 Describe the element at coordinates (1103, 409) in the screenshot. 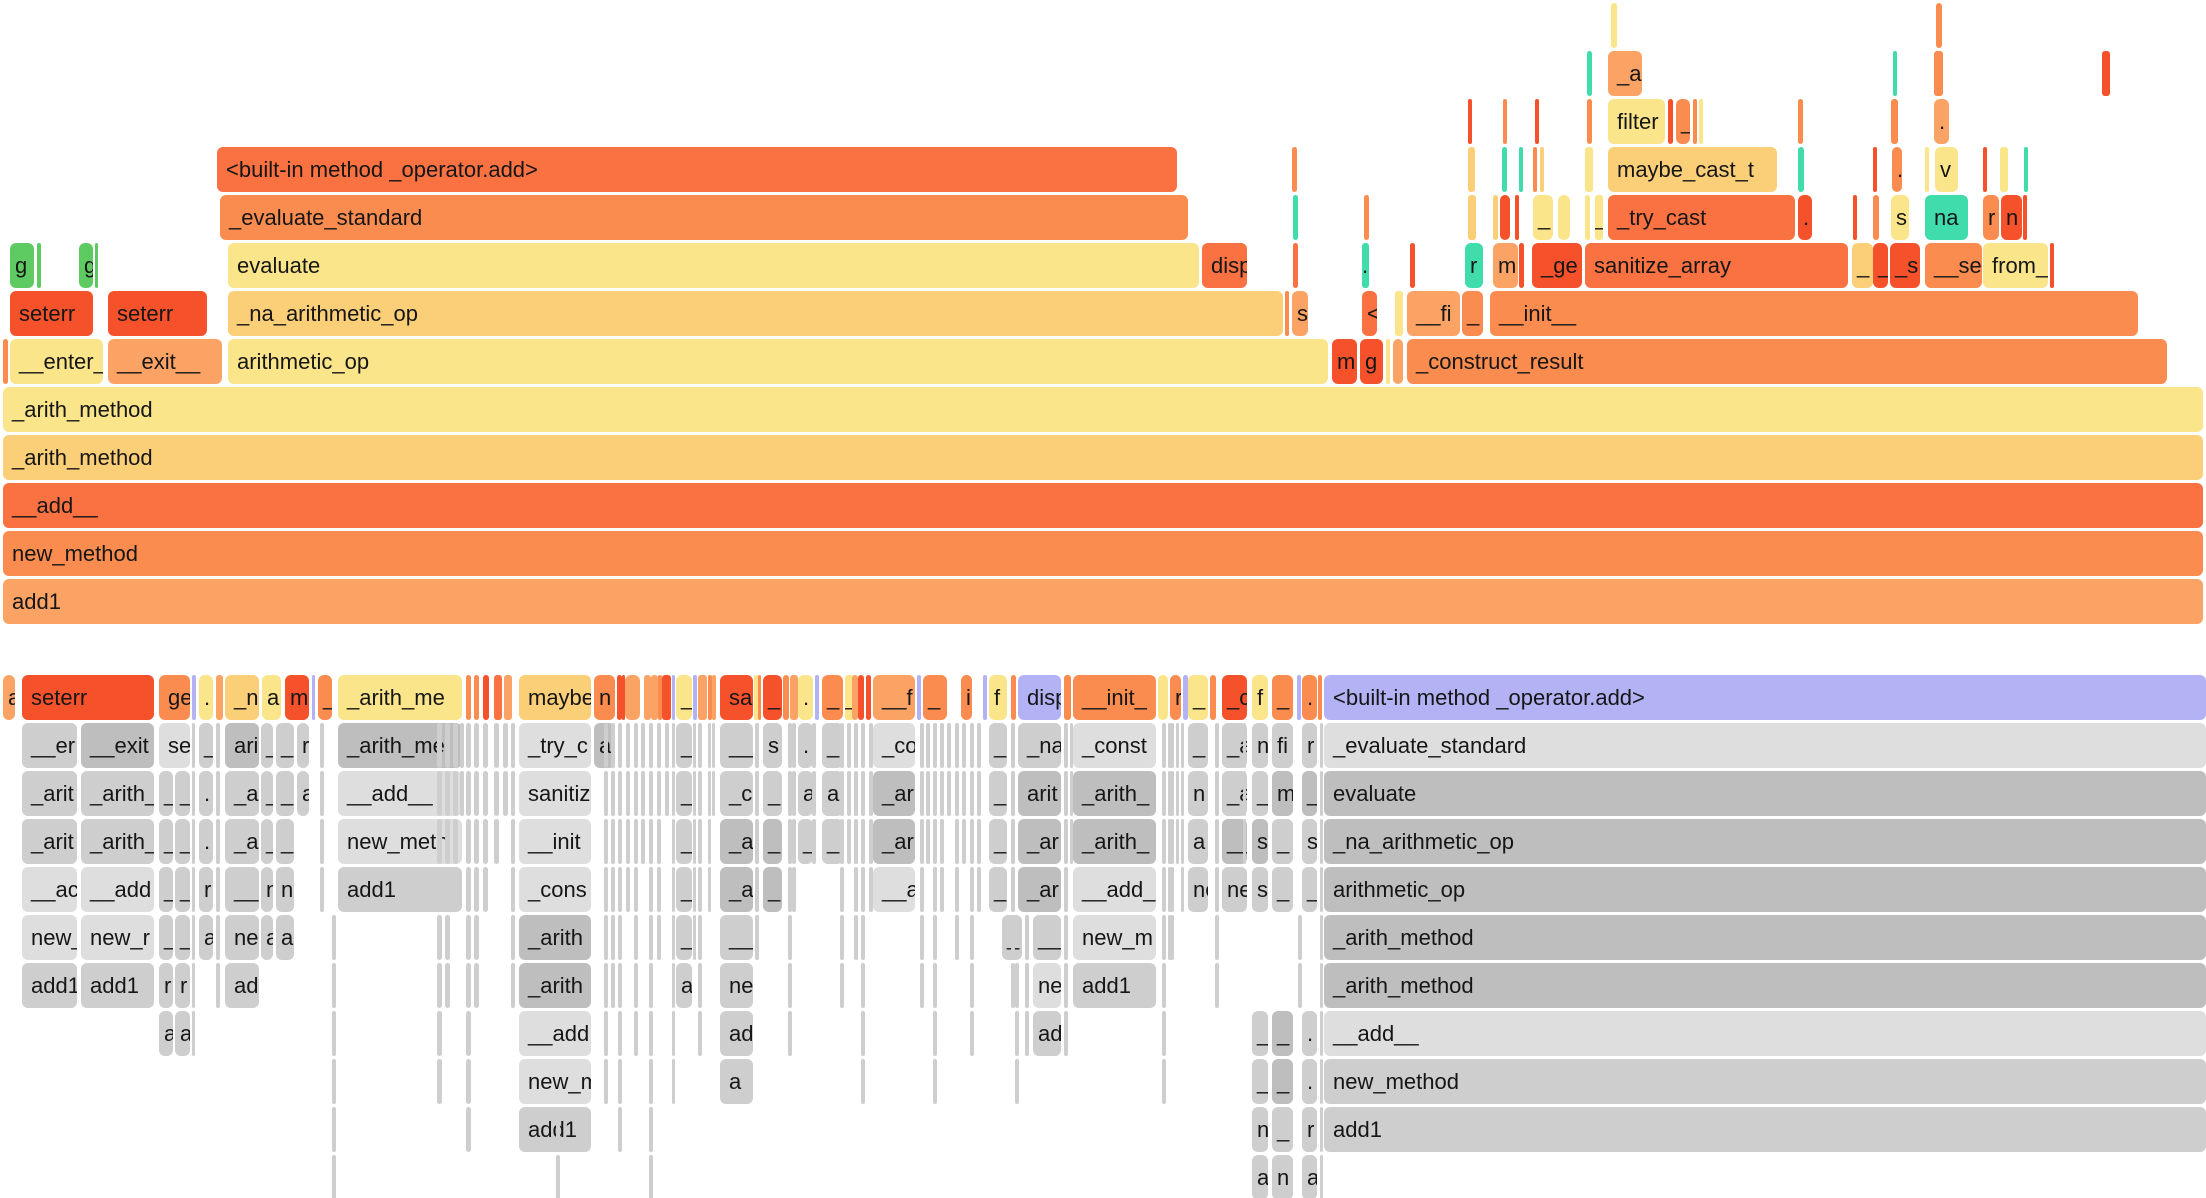

I see `flame-frame: _arith_method` at that location.